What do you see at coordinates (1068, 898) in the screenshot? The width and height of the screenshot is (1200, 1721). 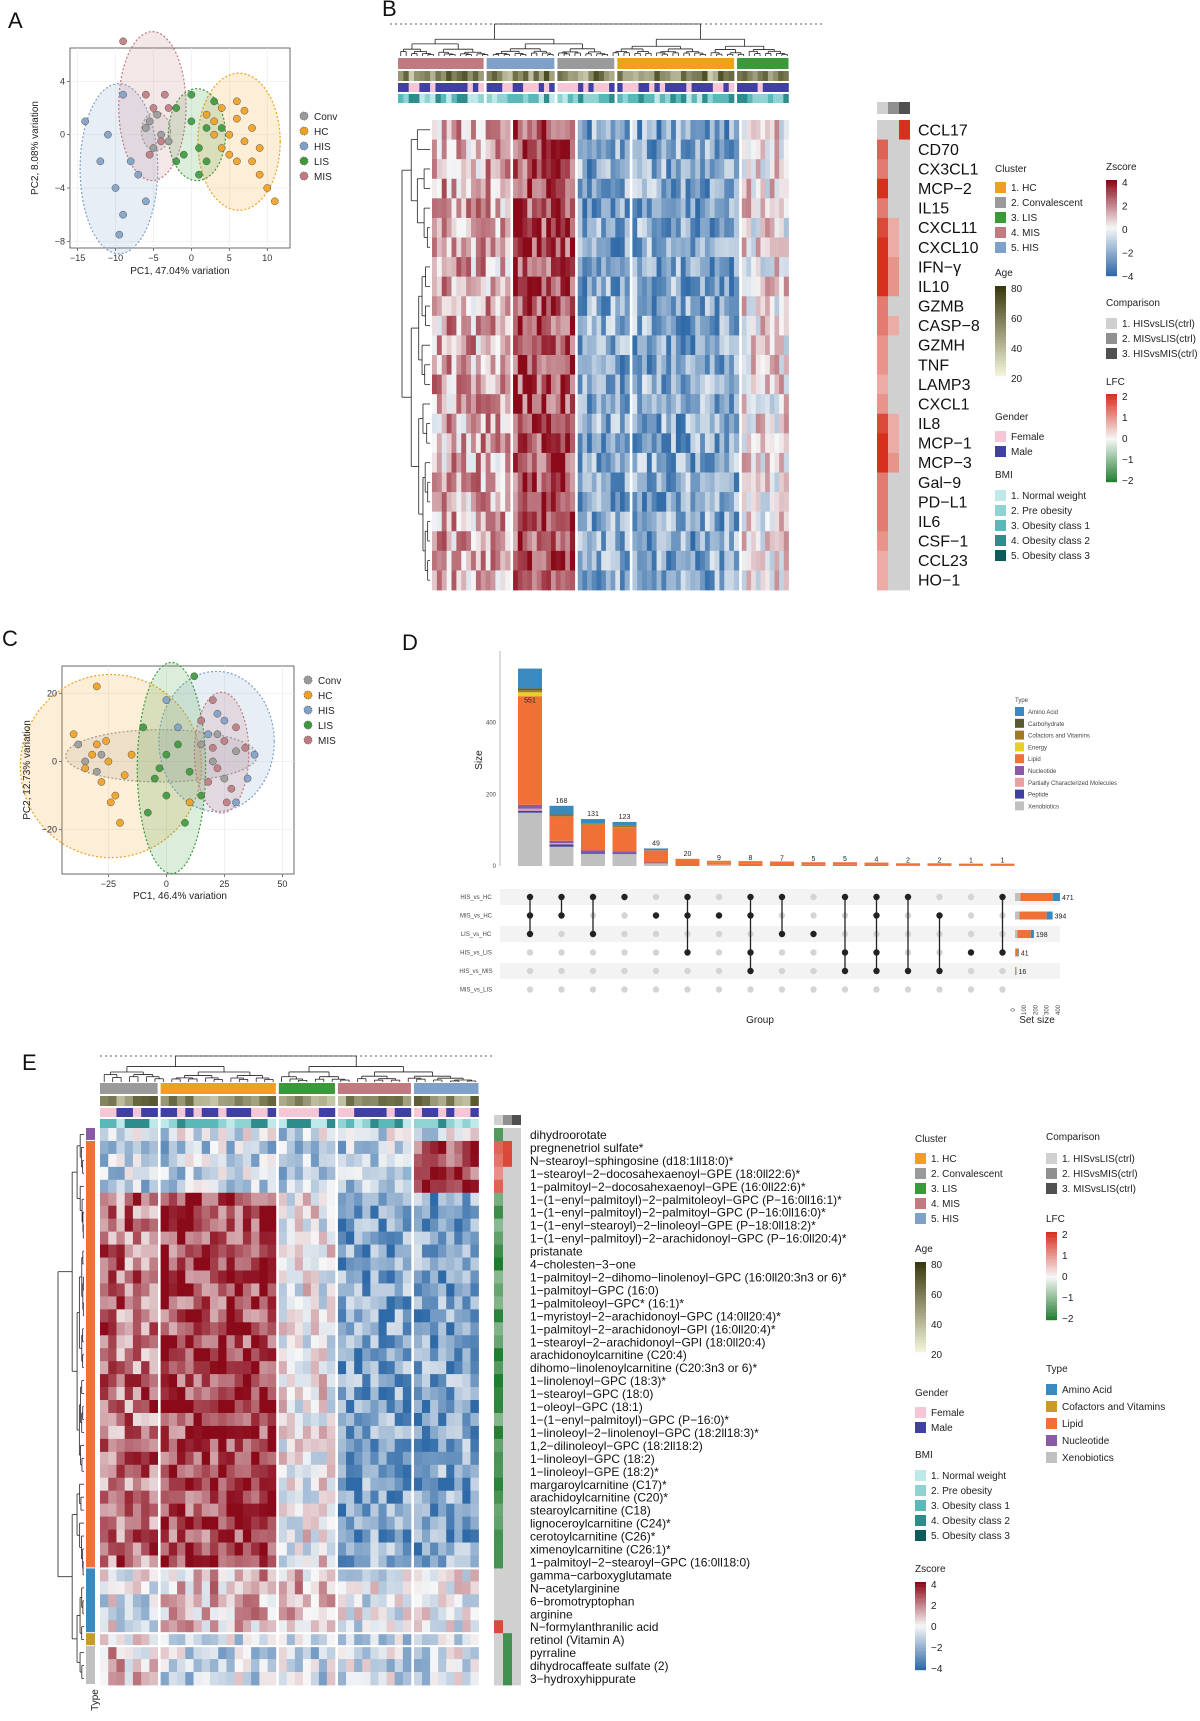 I see `set-size-label: 471` at bounding box center [1068, 898].